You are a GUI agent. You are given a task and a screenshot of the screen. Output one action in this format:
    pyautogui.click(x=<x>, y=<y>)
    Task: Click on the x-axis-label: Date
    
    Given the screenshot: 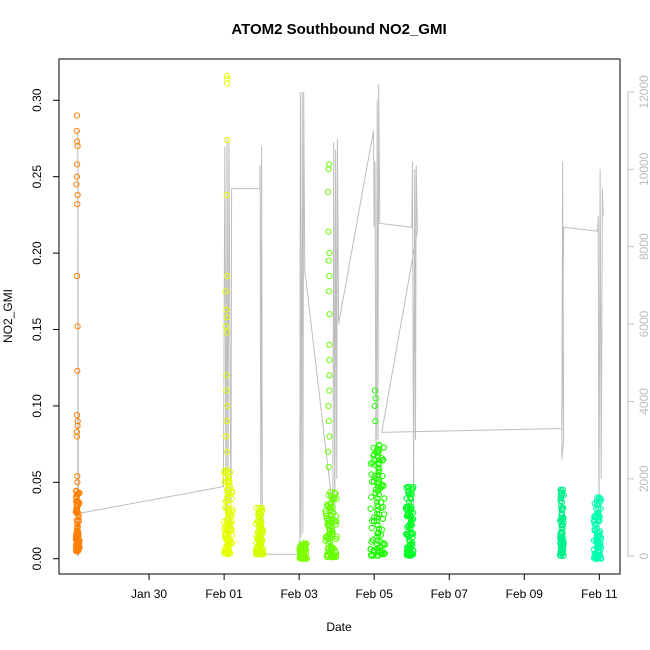 What is the action you would take?
    pyautogui.click(x=339, y=627)
    